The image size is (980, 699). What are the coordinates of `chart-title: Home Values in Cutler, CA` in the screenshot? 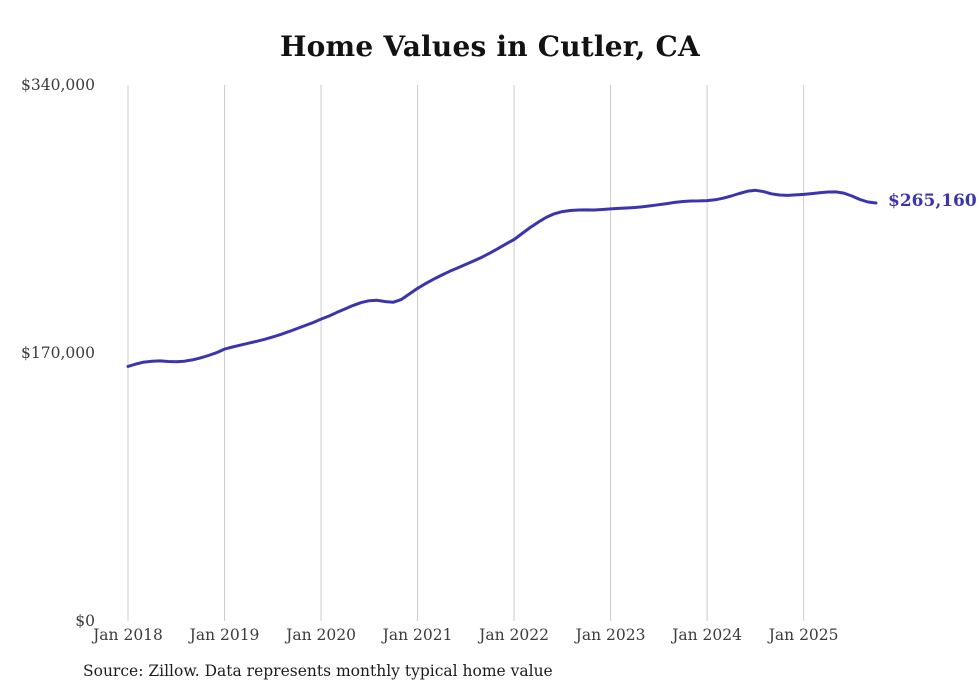 It's located at (490, 46).